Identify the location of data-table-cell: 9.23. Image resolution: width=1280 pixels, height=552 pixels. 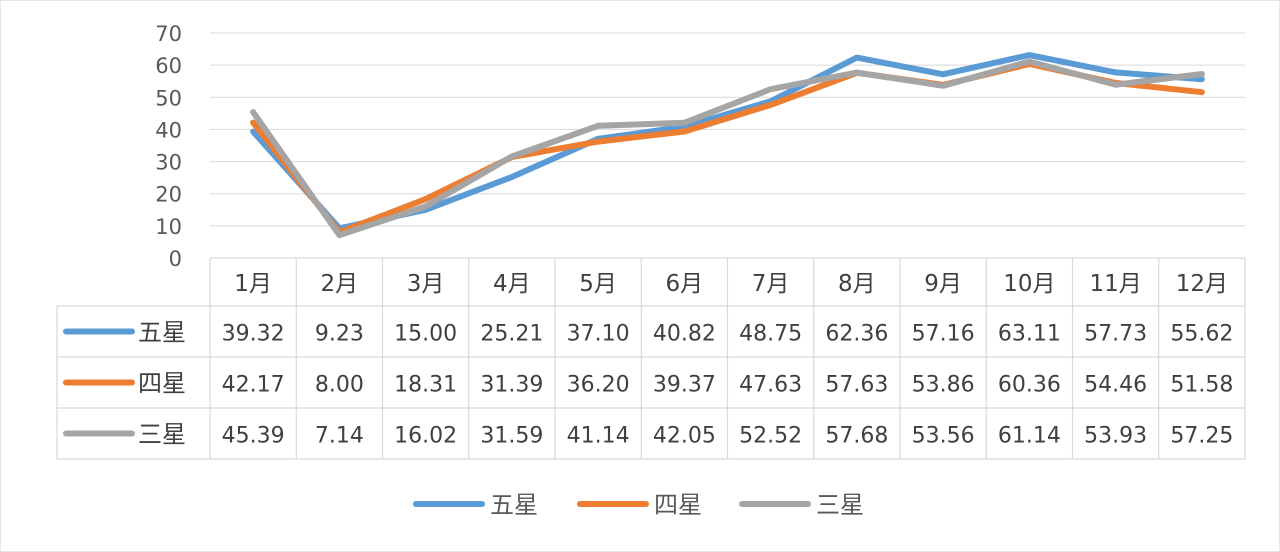
(339, 334).